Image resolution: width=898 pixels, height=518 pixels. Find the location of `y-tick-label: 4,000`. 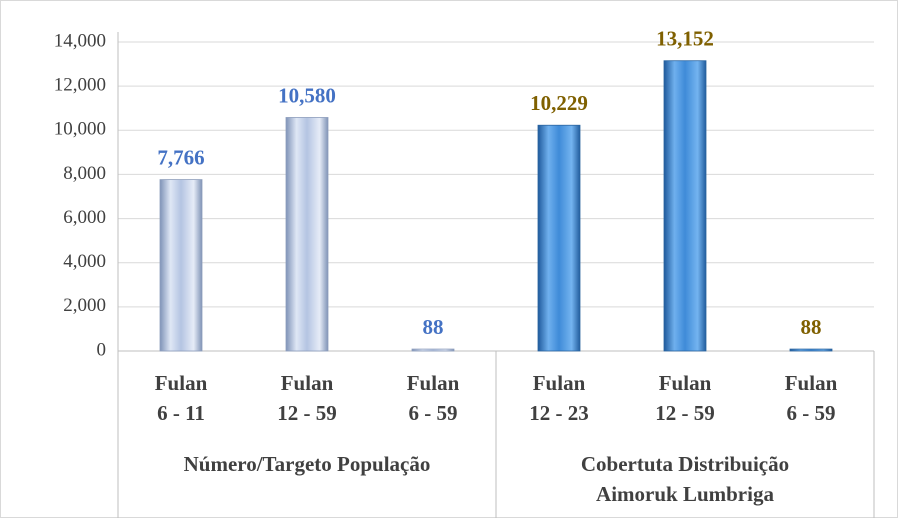

y-tick-label: 4,000 is located at coordinates (84, 261).